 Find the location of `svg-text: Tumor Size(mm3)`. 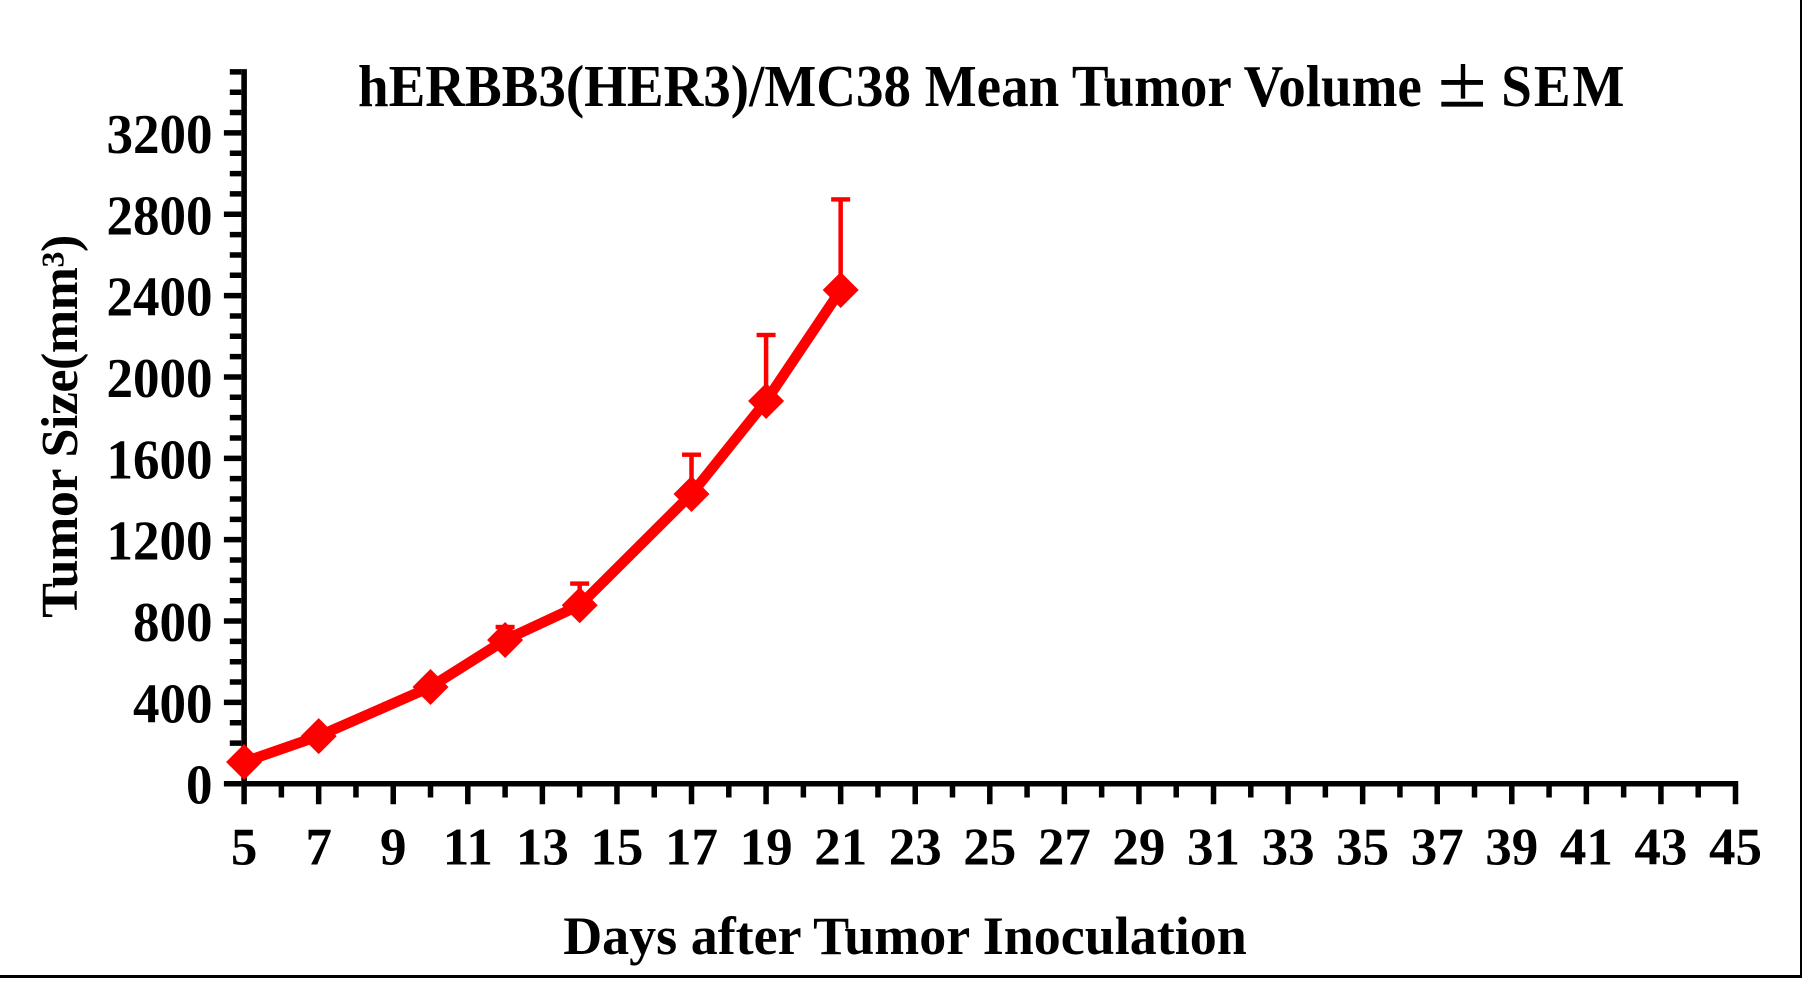

svg-text: Tumor Size(mm3) is located at coordinates (60, 426).